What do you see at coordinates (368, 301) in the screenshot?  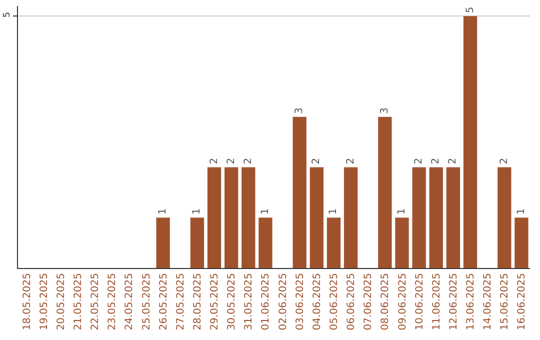 I see `x-tick-label: 07.06.2025` at bounding box center [368, 301].